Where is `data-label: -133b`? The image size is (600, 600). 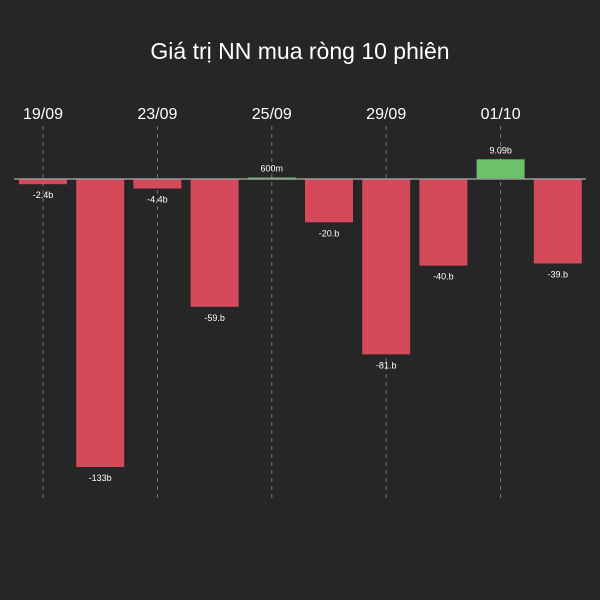
data-label: -133b is located at coordinates (100, 478).